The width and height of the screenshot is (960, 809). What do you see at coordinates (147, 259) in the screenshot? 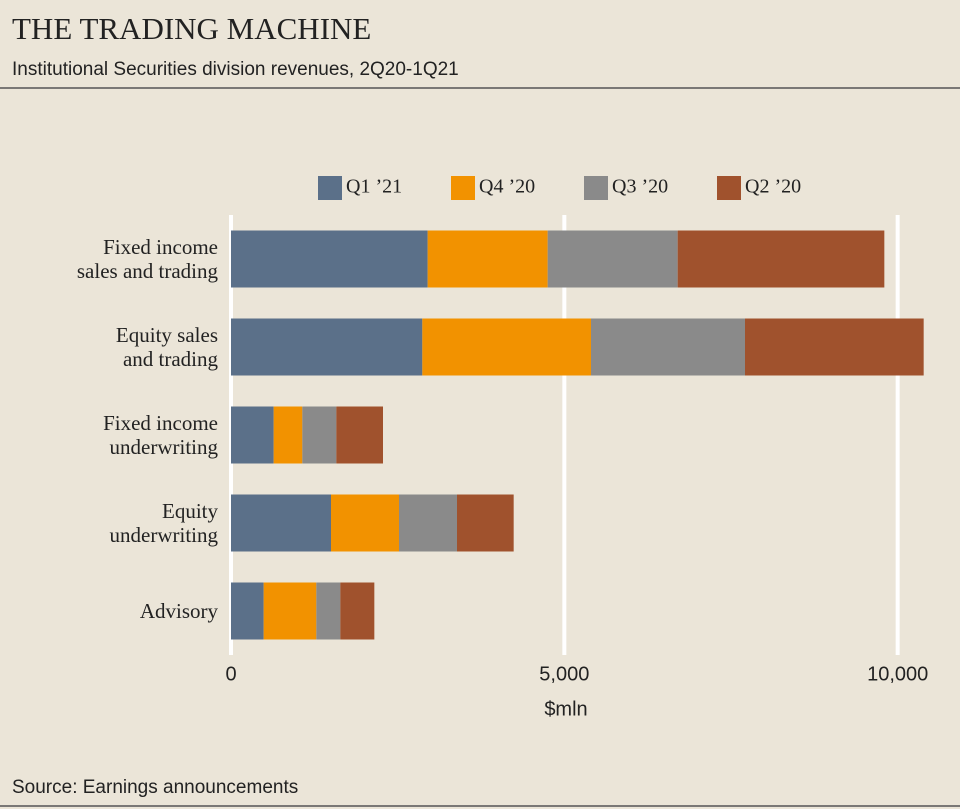
I see `y-tick-label: Fixed income sales and trading` at bounding box center [147, 259].